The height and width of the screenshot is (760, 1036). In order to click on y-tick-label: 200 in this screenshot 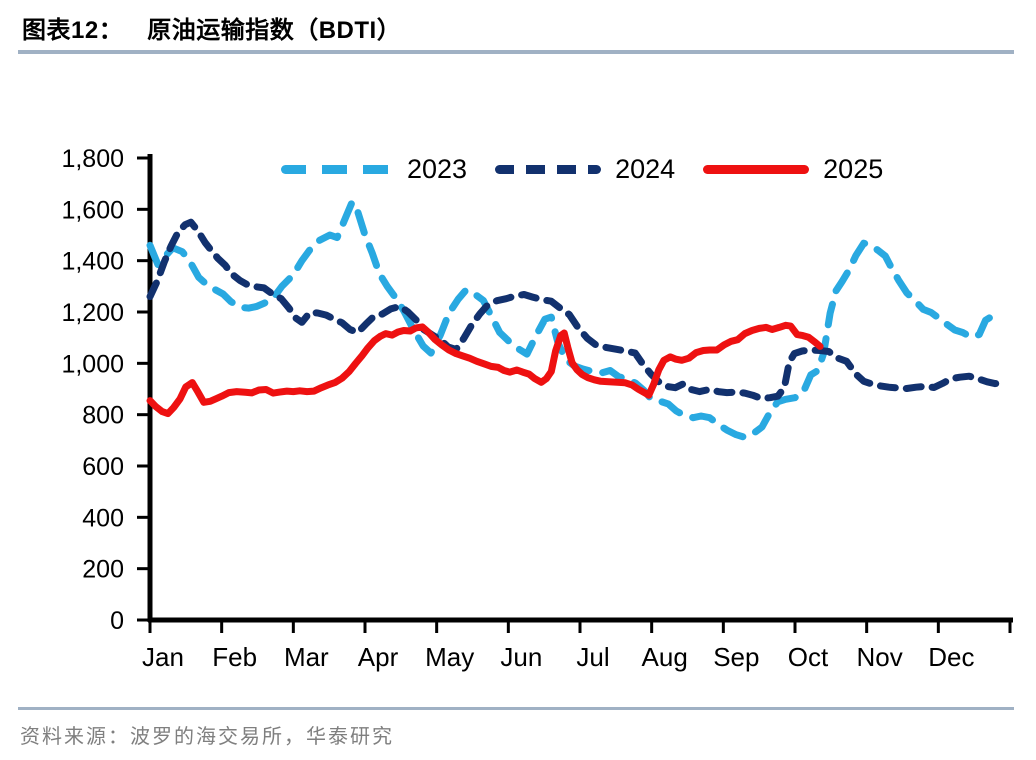, I will do `click(103, 570)`.